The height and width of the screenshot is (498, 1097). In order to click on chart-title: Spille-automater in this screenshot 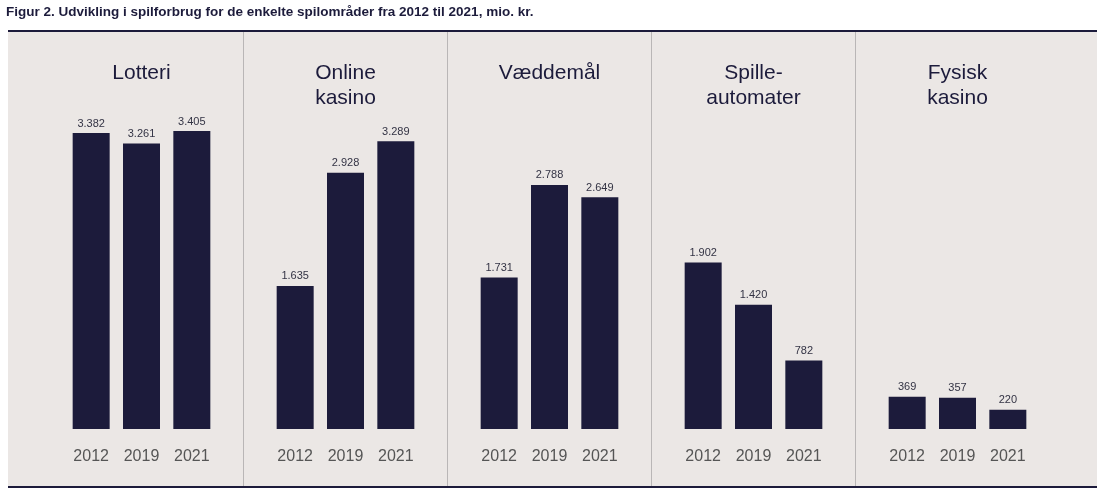, I will do `click(753, 84)`.